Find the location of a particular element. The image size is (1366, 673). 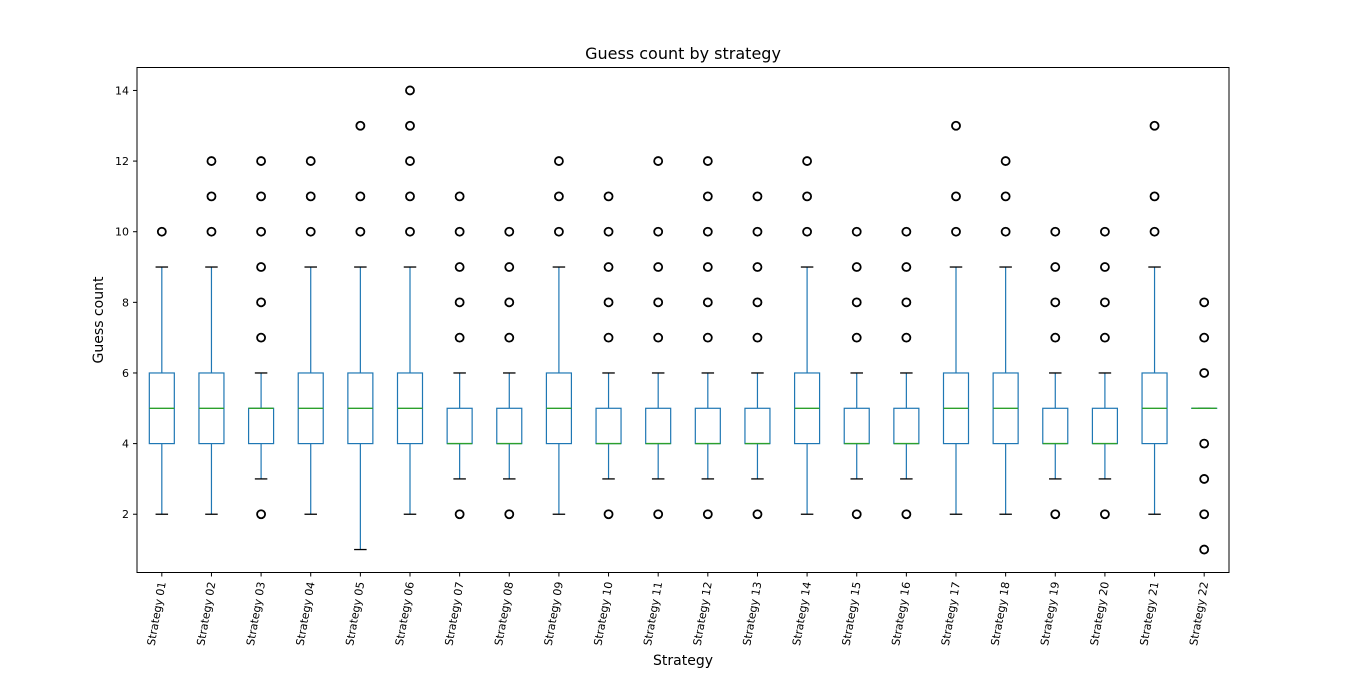

y-axis-label: Guess count is located at coordinates (99, 319).